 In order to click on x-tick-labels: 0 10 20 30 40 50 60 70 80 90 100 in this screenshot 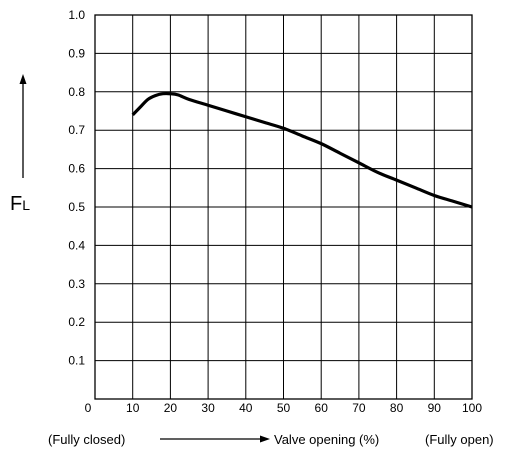, I will do `click(284, 408)`.